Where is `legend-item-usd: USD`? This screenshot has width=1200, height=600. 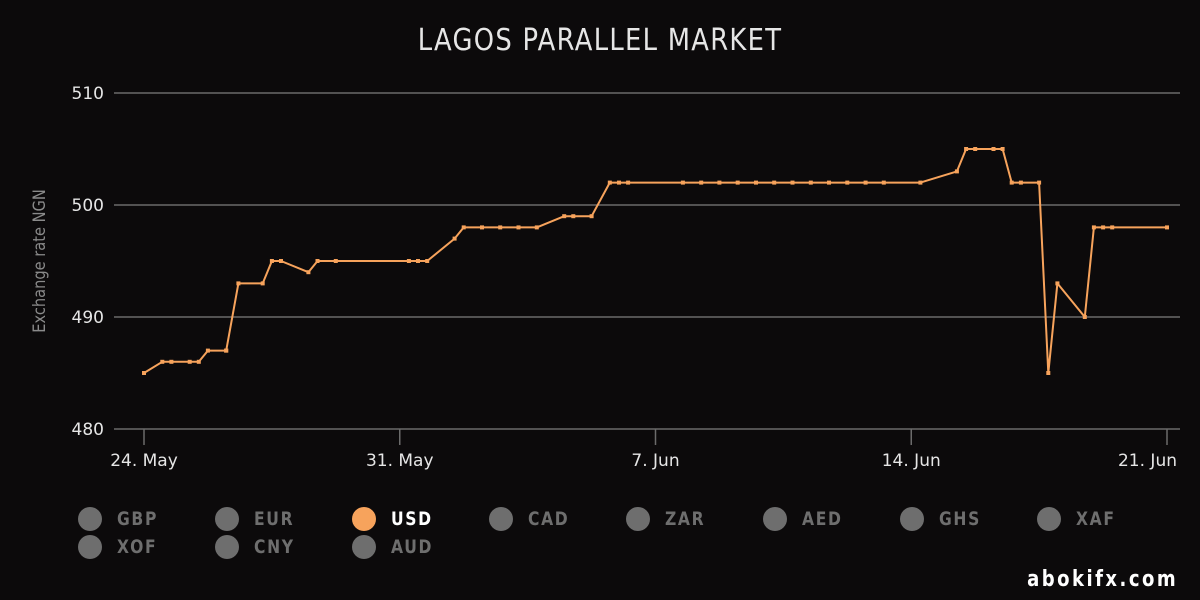 legend-item-usd: USD is located at coordinates (397, 519).